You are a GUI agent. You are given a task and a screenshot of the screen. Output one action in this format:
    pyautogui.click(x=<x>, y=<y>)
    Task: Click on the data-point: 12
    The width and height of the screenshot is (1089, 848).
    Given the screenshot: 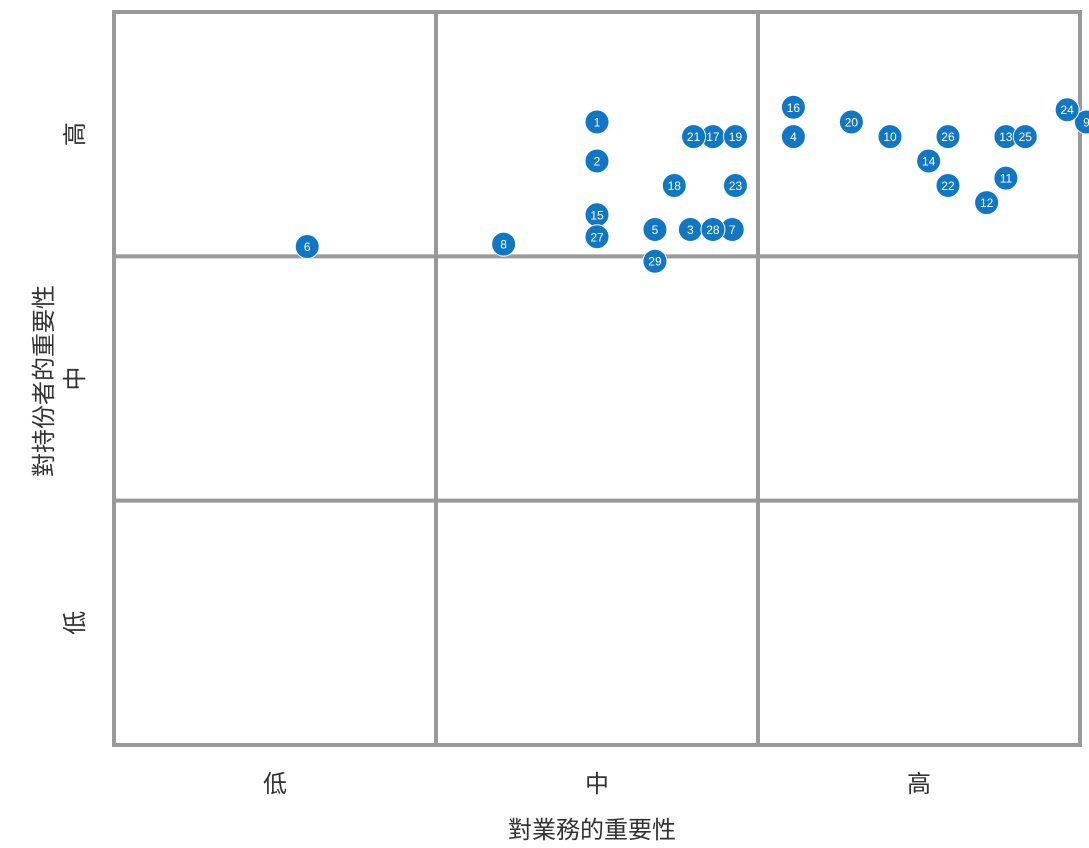 What is the action you would take?
    pyautogui.click(x=987, y=203)
    